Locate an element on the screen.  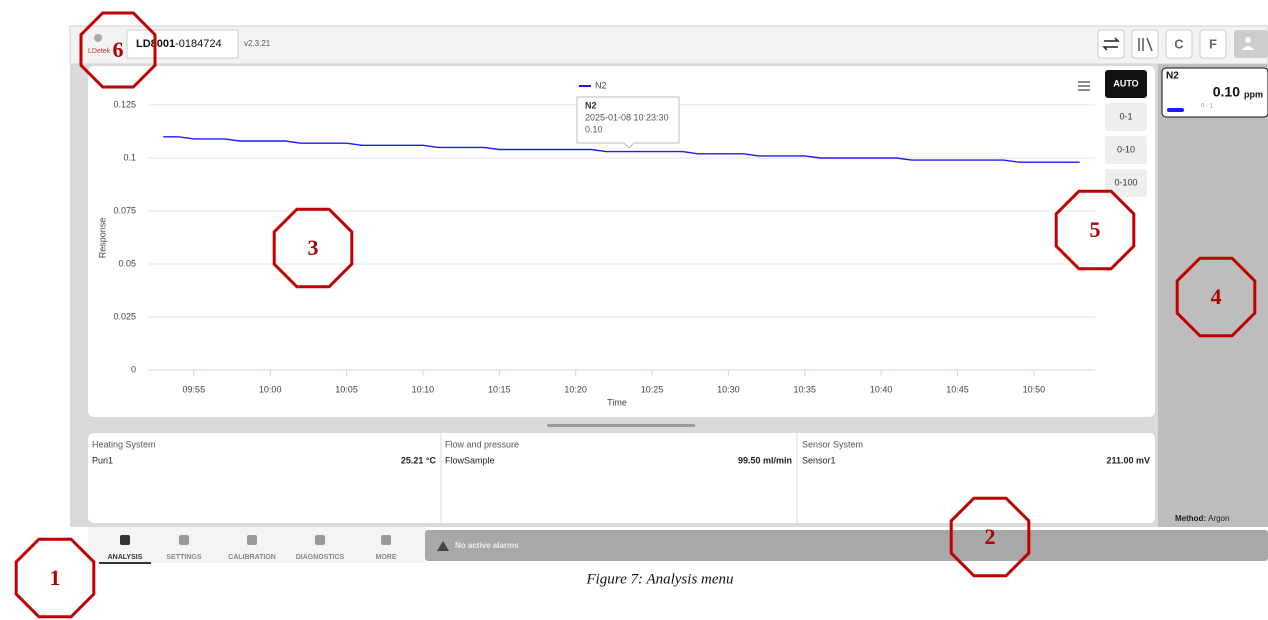
annotation-number: 1 is located at coordinates (55, 577).